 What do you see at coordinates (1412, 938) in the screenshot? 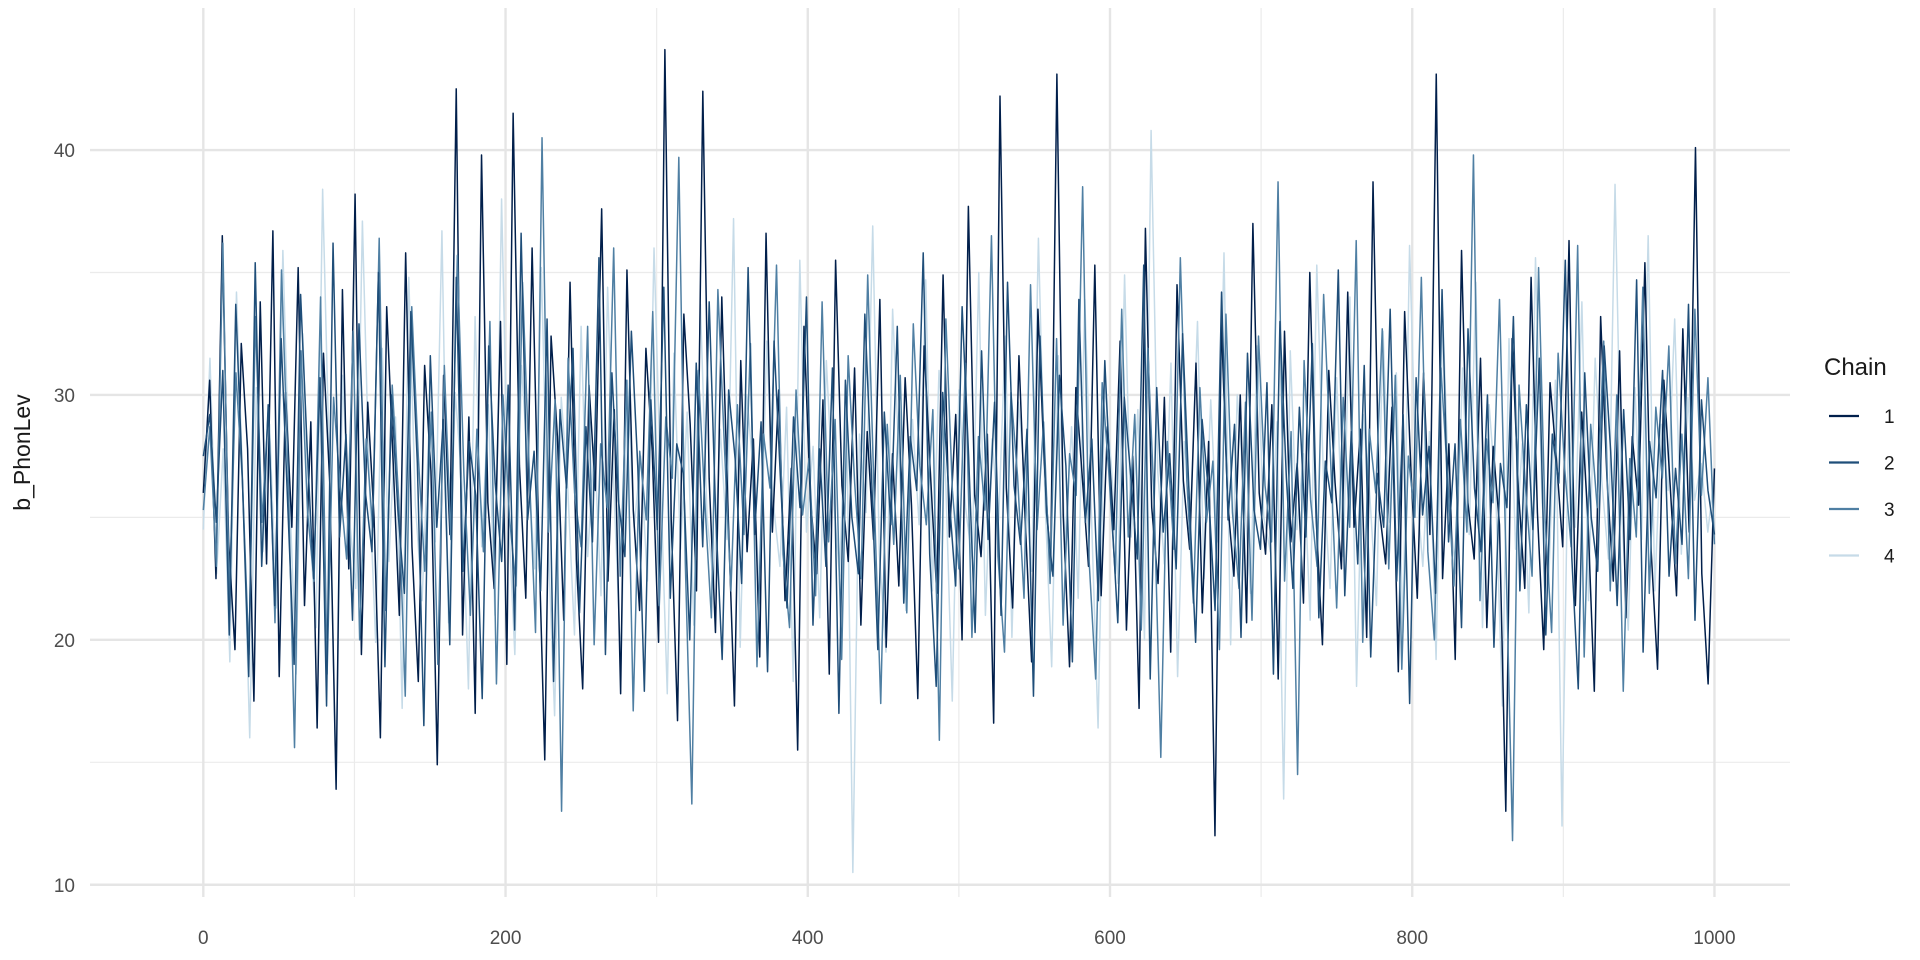
I see `x-tick-label: 800` at bounding box center [1412, 938].